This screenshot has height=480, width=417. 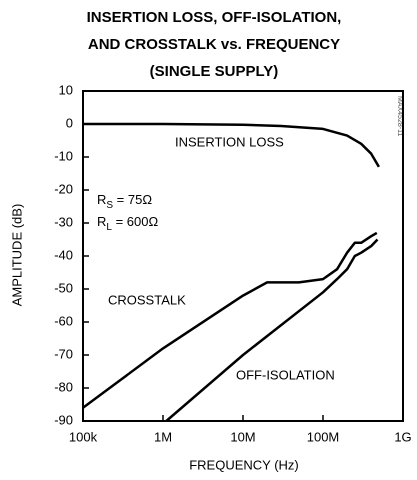 What do you see at coordinates (63, 287) in the screenshot?
I see `y-tick-label: -50` at bounding box center [63, 287].